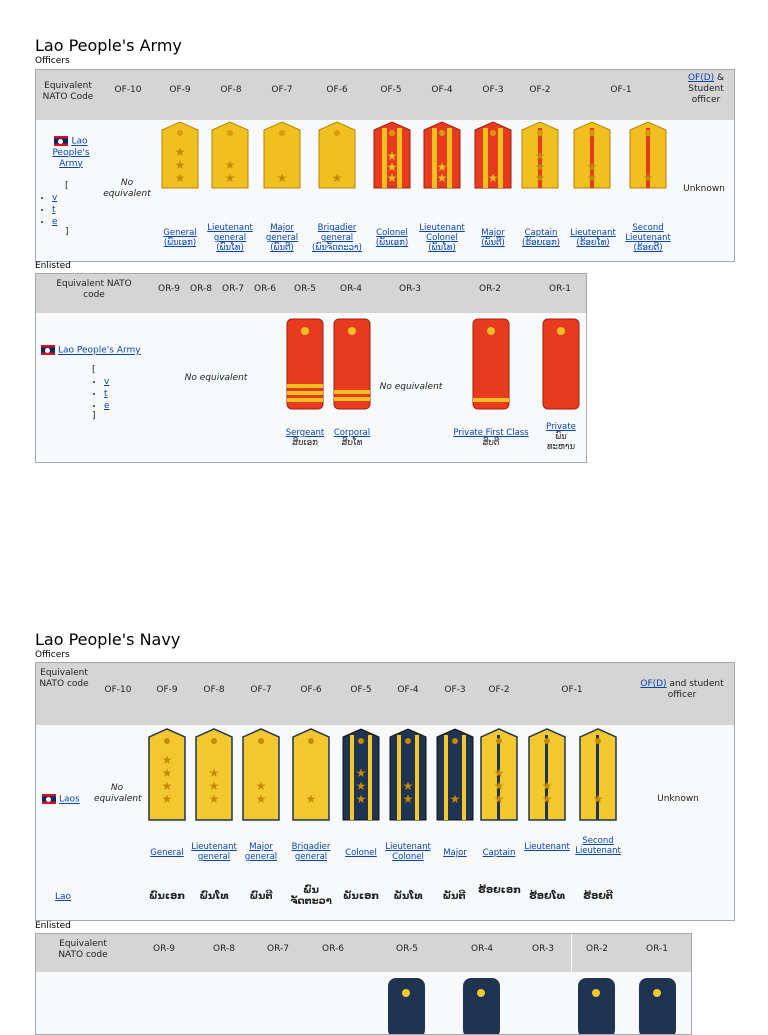 The height and width of the screenshot is (1035, 768). I want to click on army-of1a-insignia, so click(592, 155).